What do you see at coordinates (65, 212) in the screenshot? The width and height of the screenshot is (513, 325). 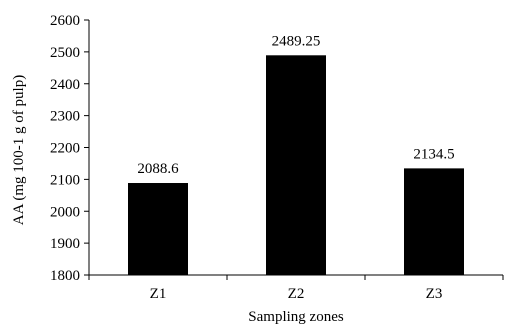 I see `y-tick-label: 2000` at bounding box center [65, 212].